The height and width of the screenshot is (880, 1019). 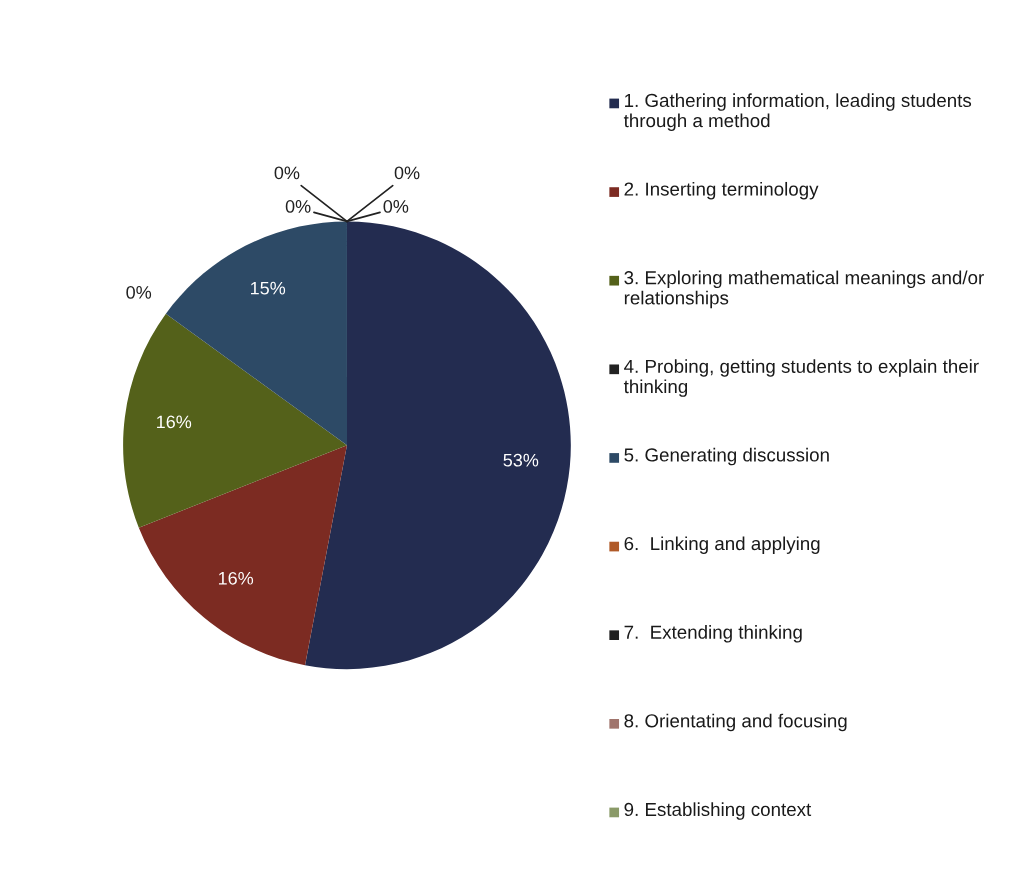 I want to click on legend-label: 8. Orientating and focusing, so click(x=735, y=722).